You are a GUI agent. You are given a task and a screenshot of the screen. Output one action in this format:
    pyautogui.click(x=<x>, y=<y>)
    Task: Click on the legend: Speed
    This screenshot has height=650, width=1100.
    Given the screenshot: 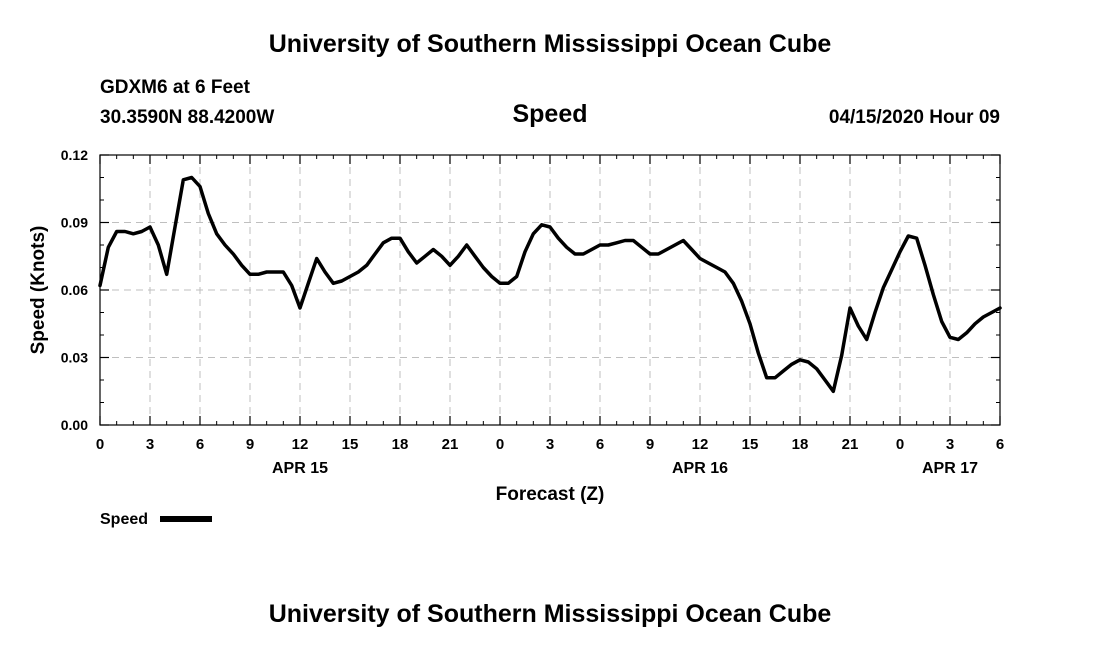 What is the action you would take?
    pyautogui.click(x=156, y=519)
    